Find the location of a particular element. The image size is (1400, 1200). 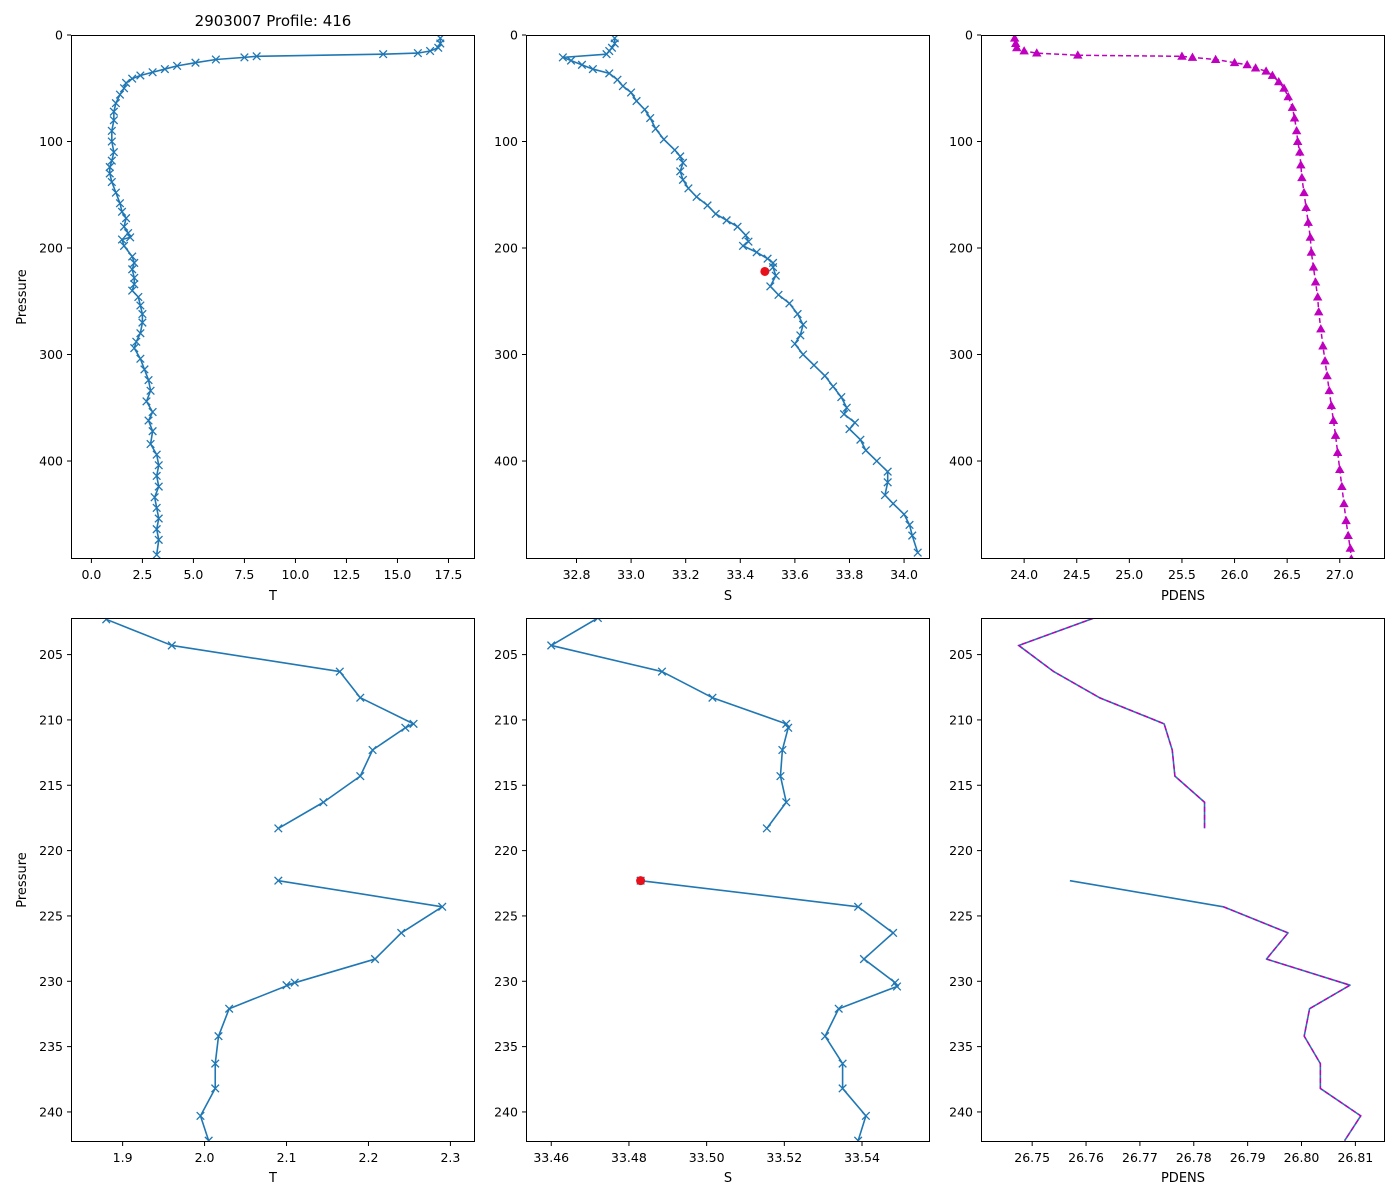

x-axis-label-bottom-salinity: S is located at coordinates (728, 1178).